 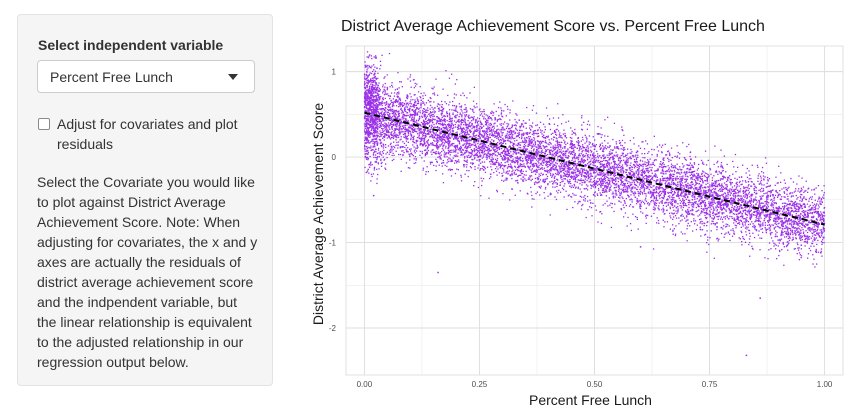 What do you see at coordinates (147, 134) in the screenshot?
I see `adjust-covariates-label: Adjust for covariates and plot residuals` at bounding box center [147, 134].